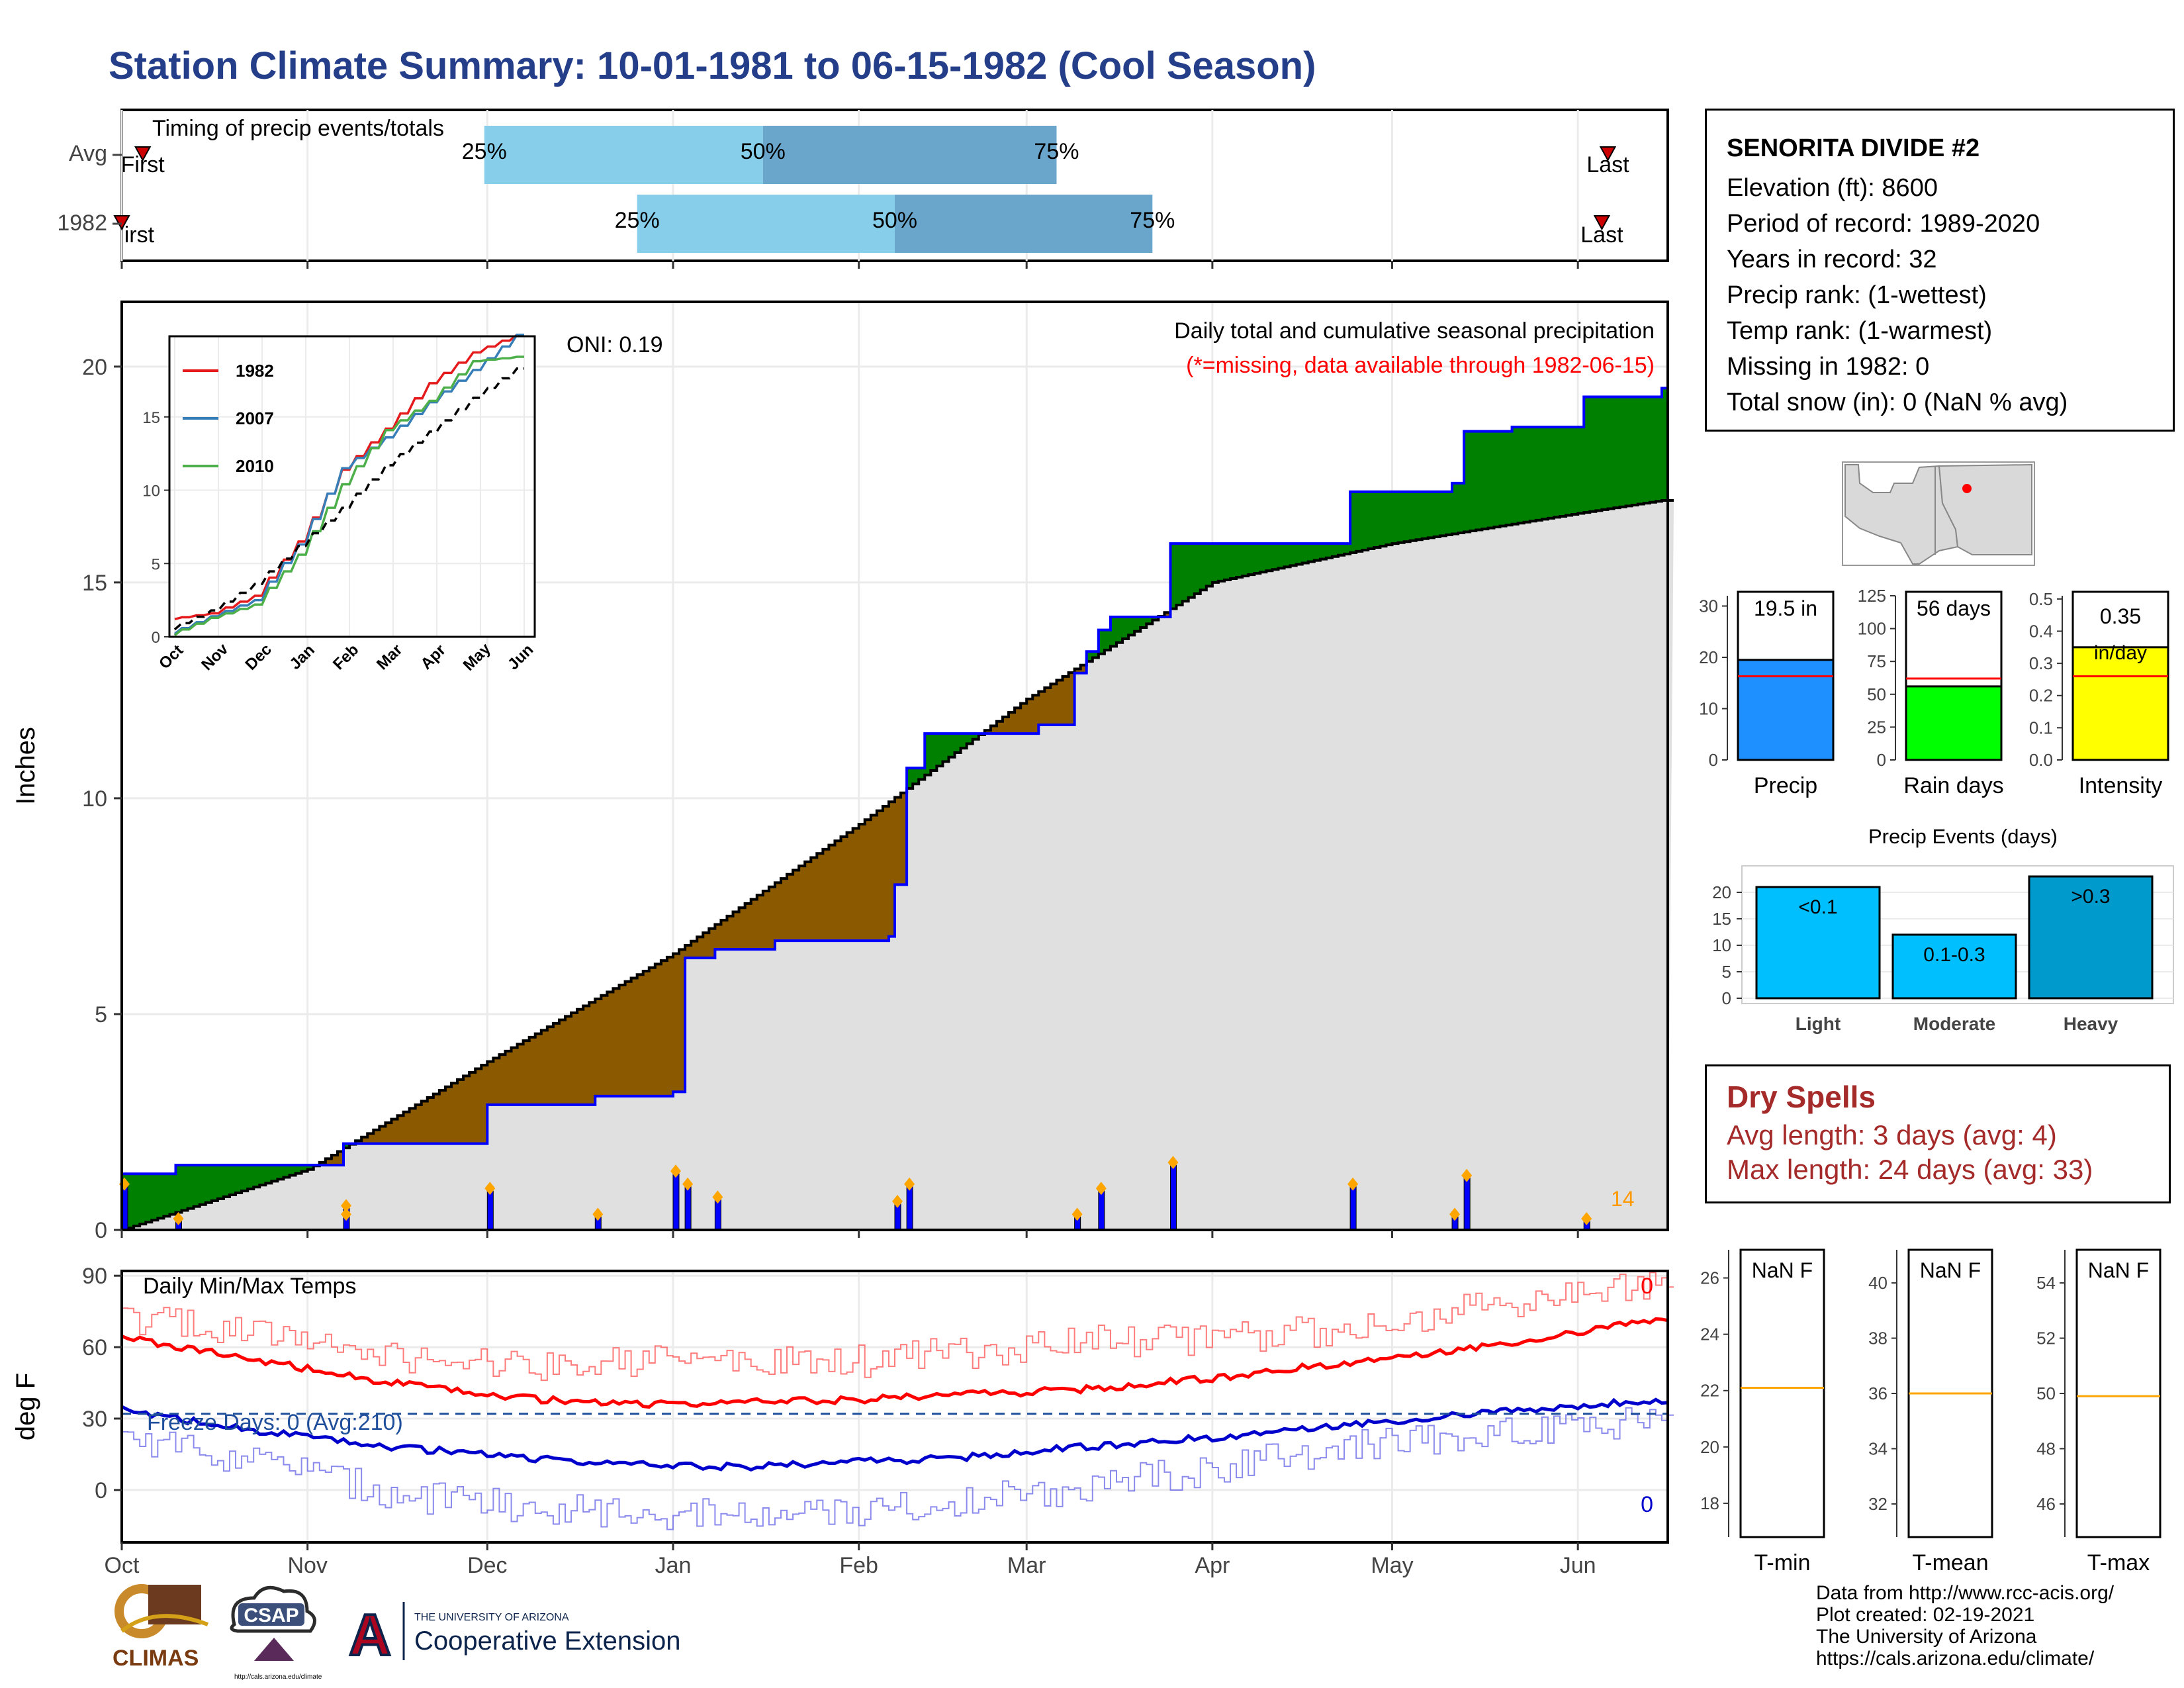 The height and width of the screenshot is (1688, 2184). What do you see at coordinates (1726, 972) in the screenshot?
I see `events-y-tick: 5` at bounding box center [1726, 972].